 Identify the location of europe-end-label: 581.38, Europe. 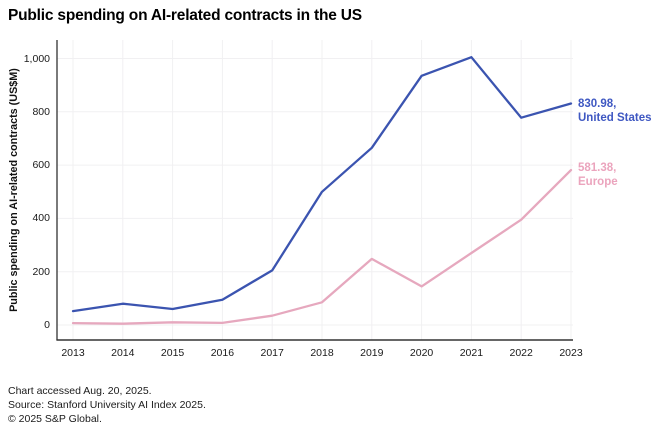
(598, 175).